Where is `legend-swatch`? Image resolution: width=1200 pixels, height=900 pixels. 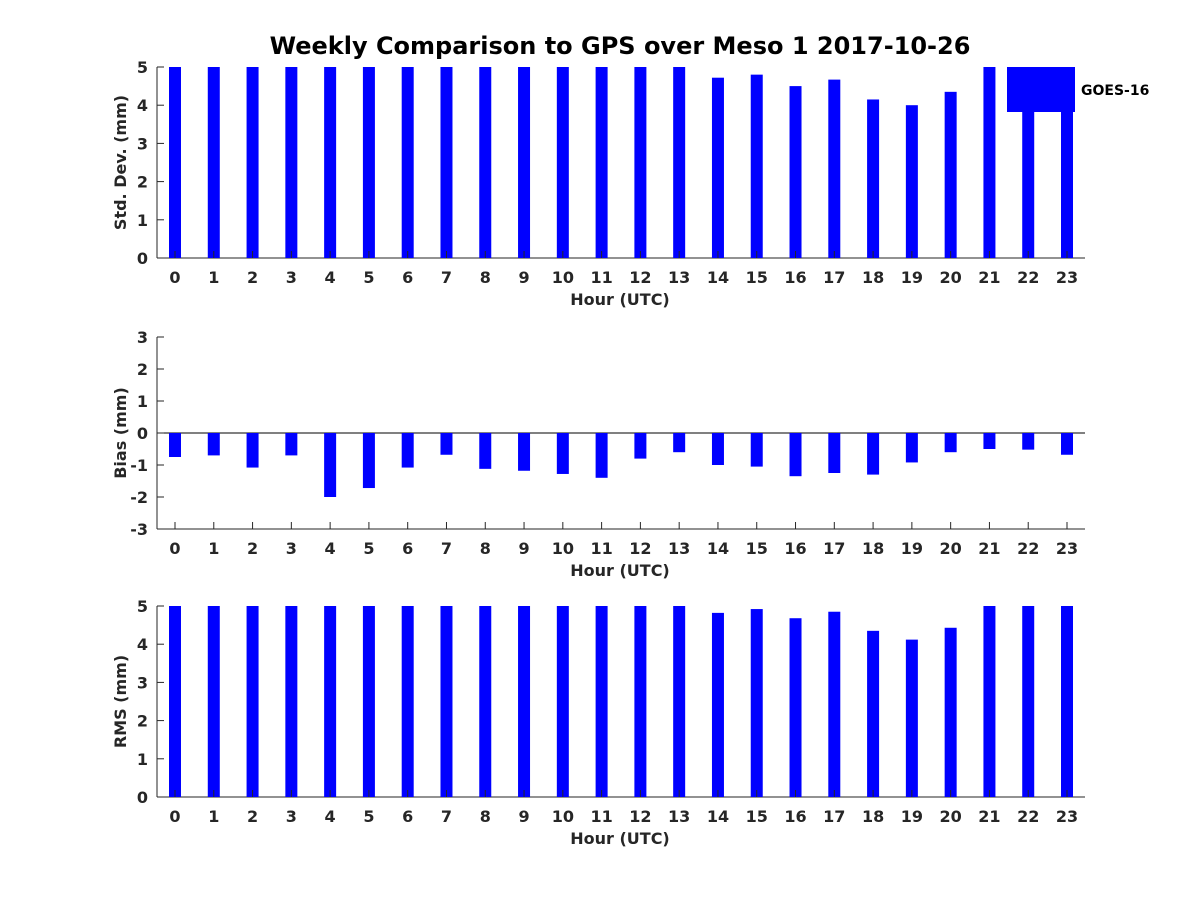 legend-swatch is located at coordinates (1041, 89).